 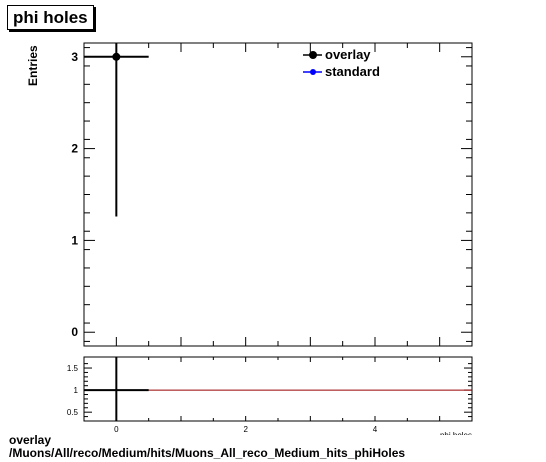 What do you see at coordinates (33, 65) in the screenshot?
I see `y-axis-title: Entries` at bounding box center [33, 65].